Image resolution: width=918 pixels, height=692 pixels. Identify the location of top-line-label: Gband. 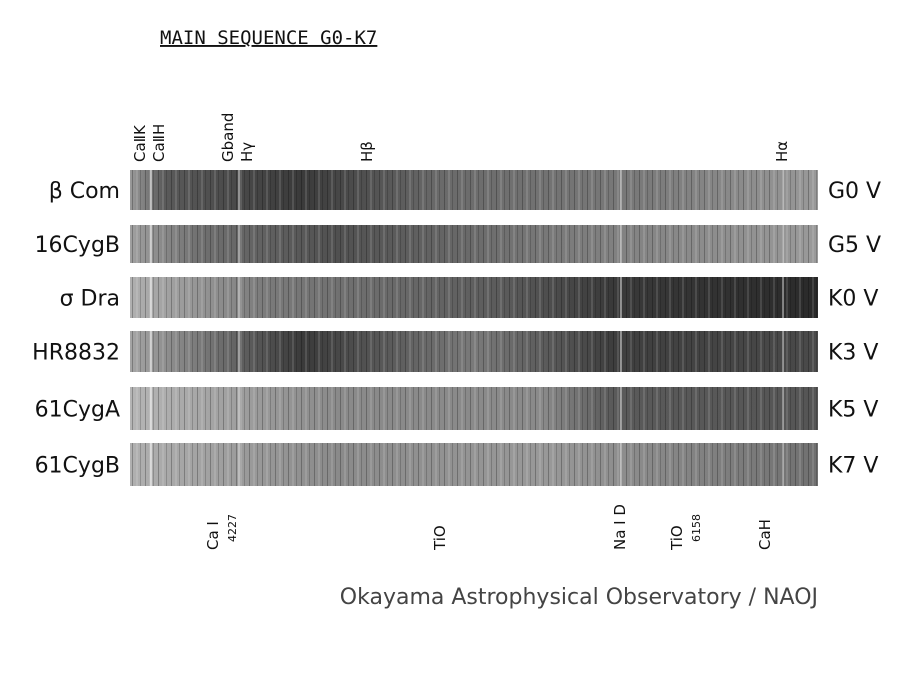
(228, 137).